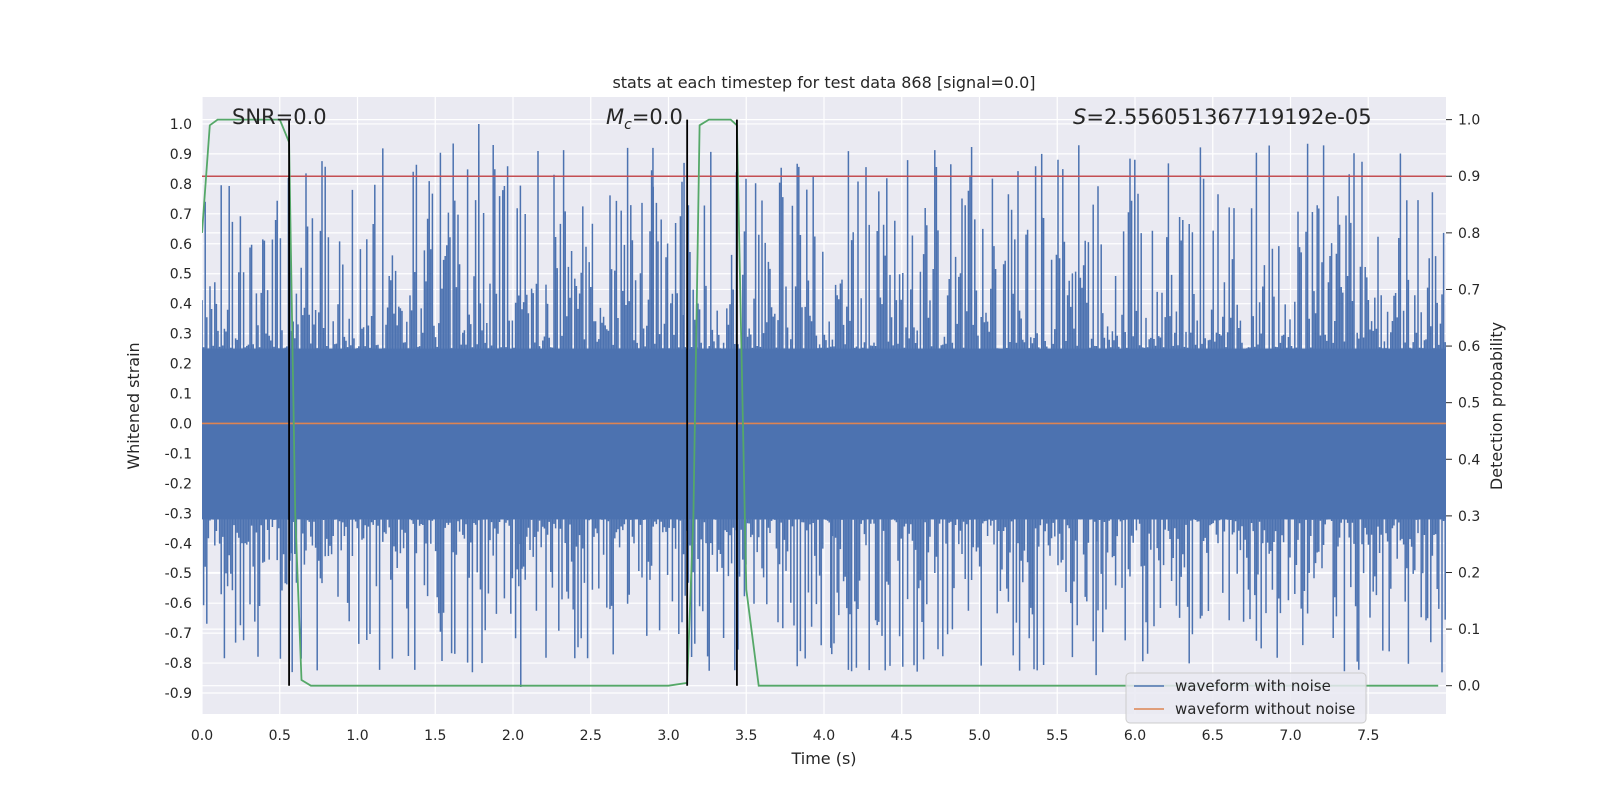  What do you see at coordinates (1368, 736) in the screenshot?
I see `x-tick-label: 7.5` at bounding box center [1368, 736].